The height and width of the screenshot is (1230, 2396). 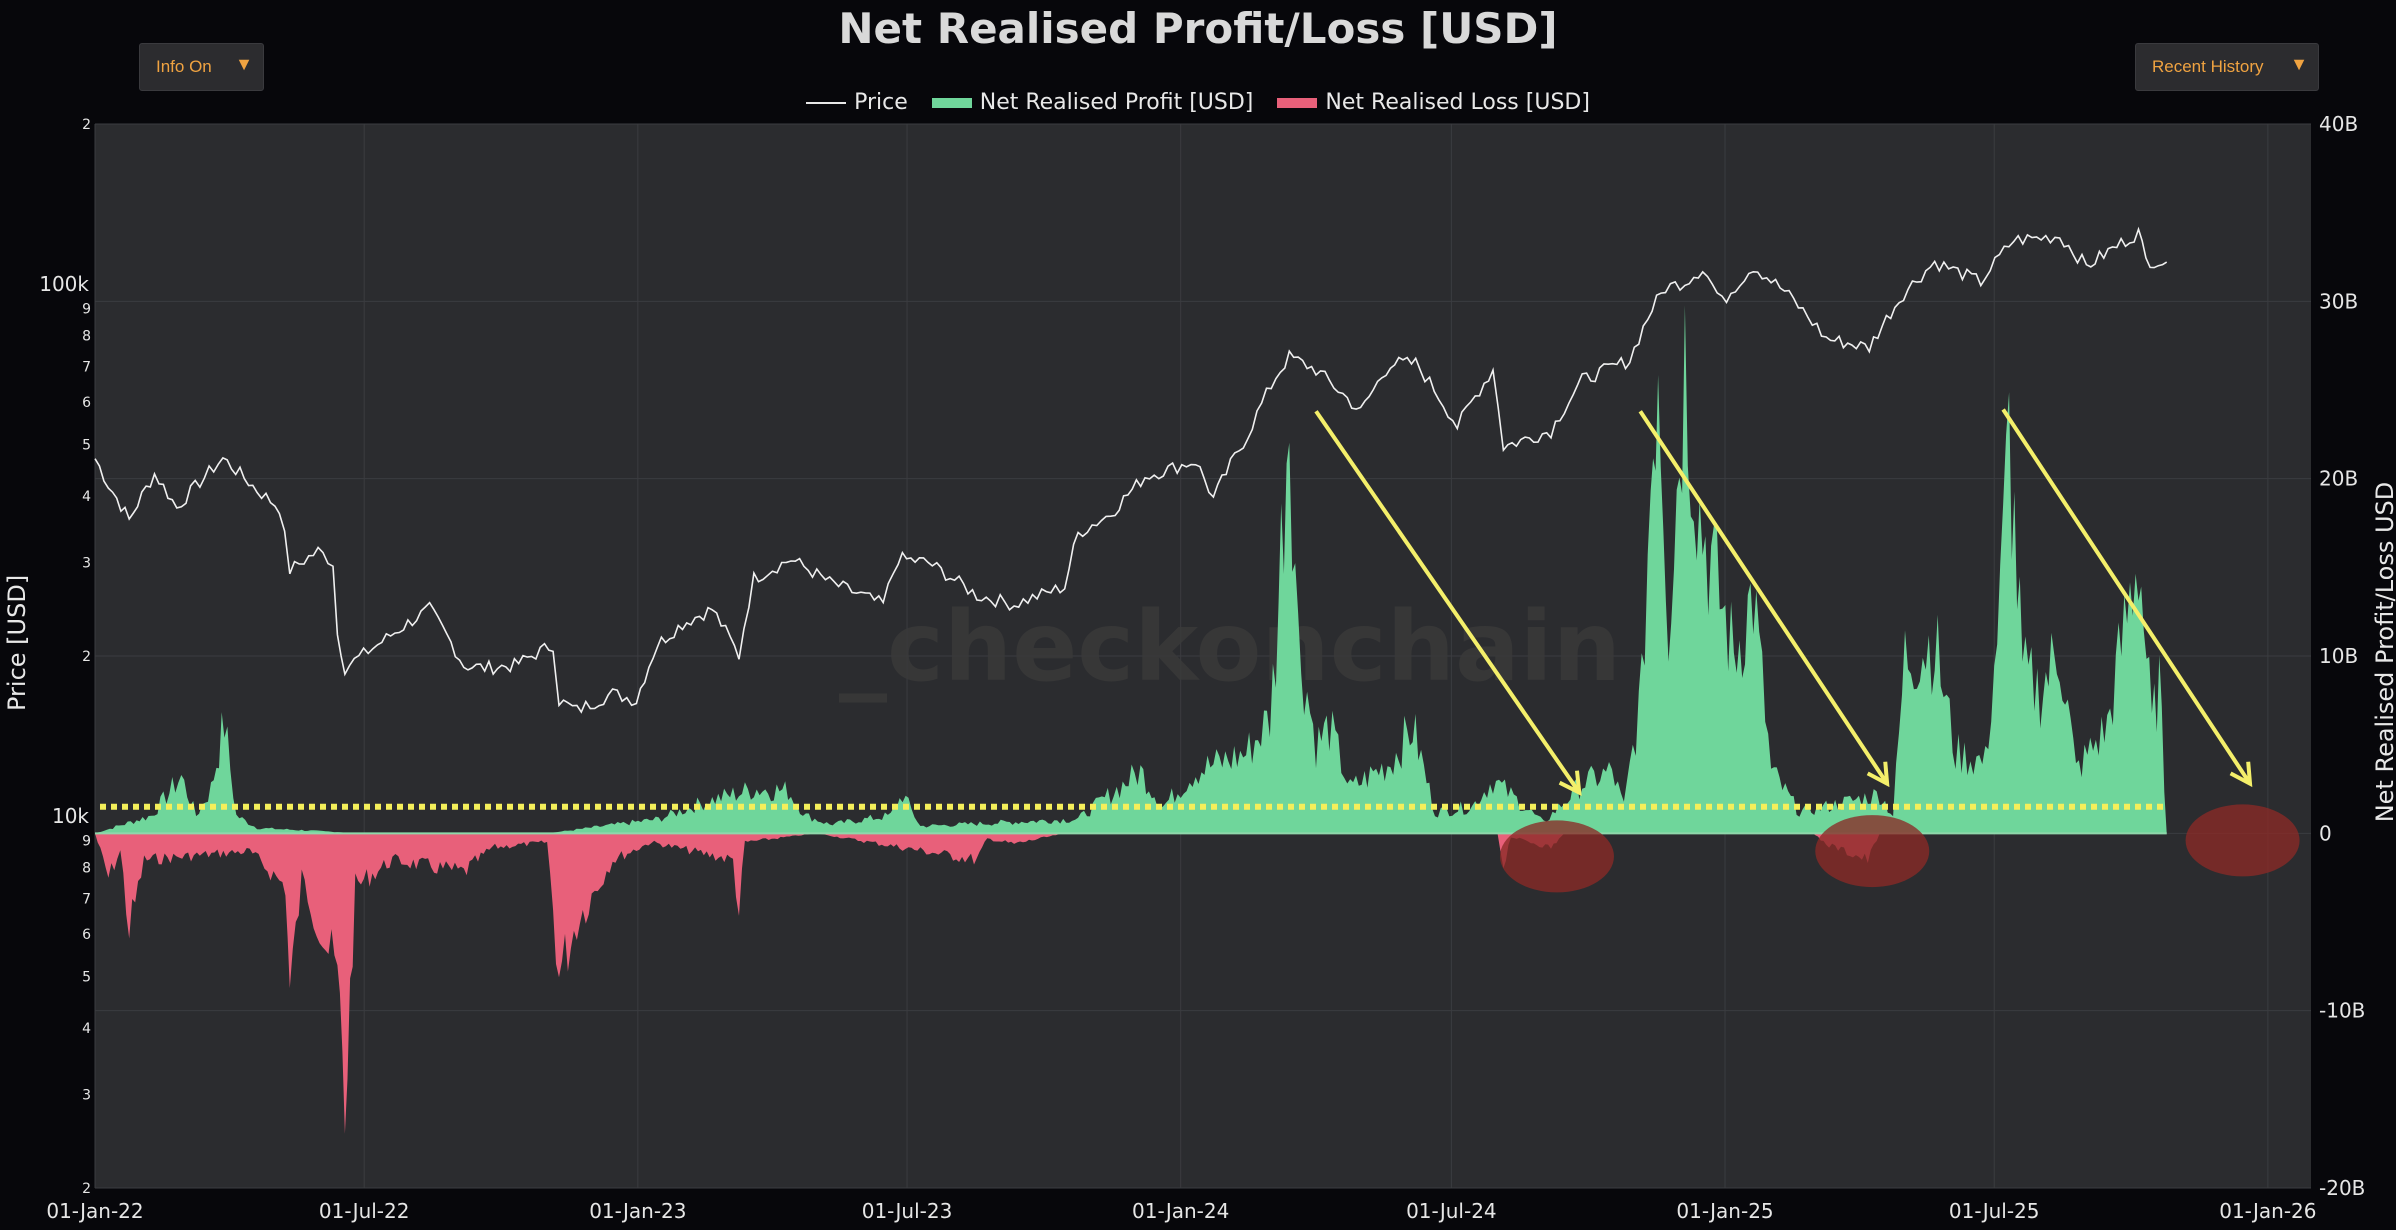 What do you see at coordinates (826, 102) in the screenshot?
I see `legend-swatch-price` at bounding box center [826, 102].